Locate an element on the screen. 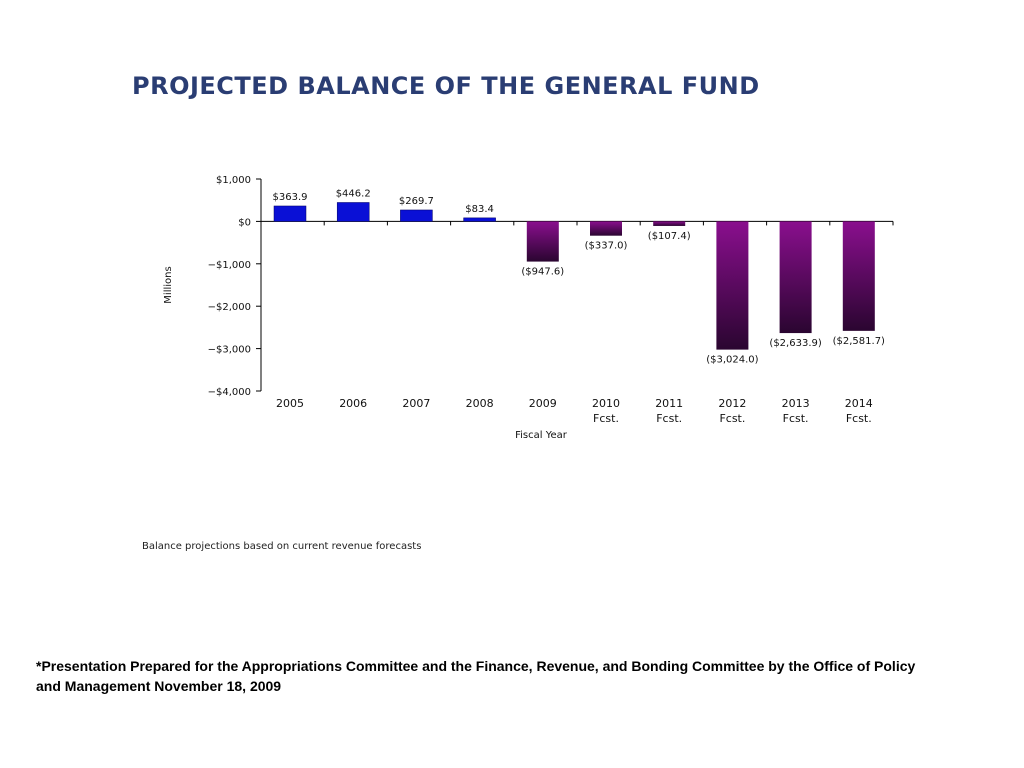 This screenshot has height=768, width=1024. x-tick-label: 2005 is located at coordinates (290, 403).